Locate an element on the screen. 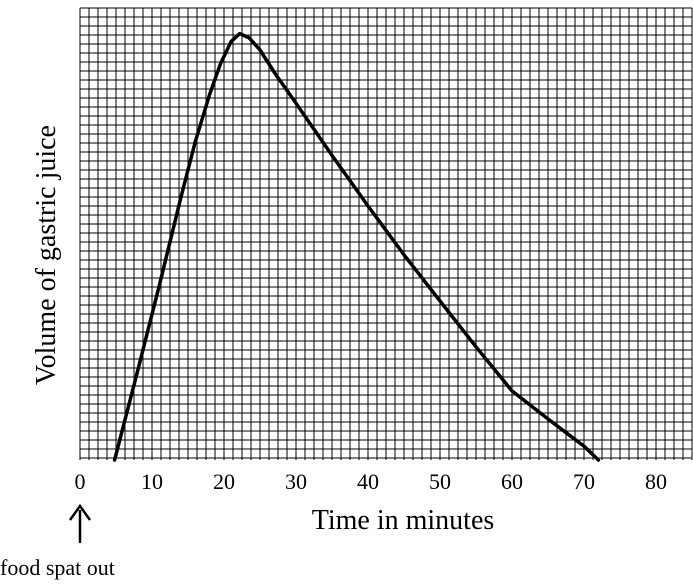 The height and width of the screenshot is (586, 693). x-tick-label: 60 is located at coordinates (512, 481).